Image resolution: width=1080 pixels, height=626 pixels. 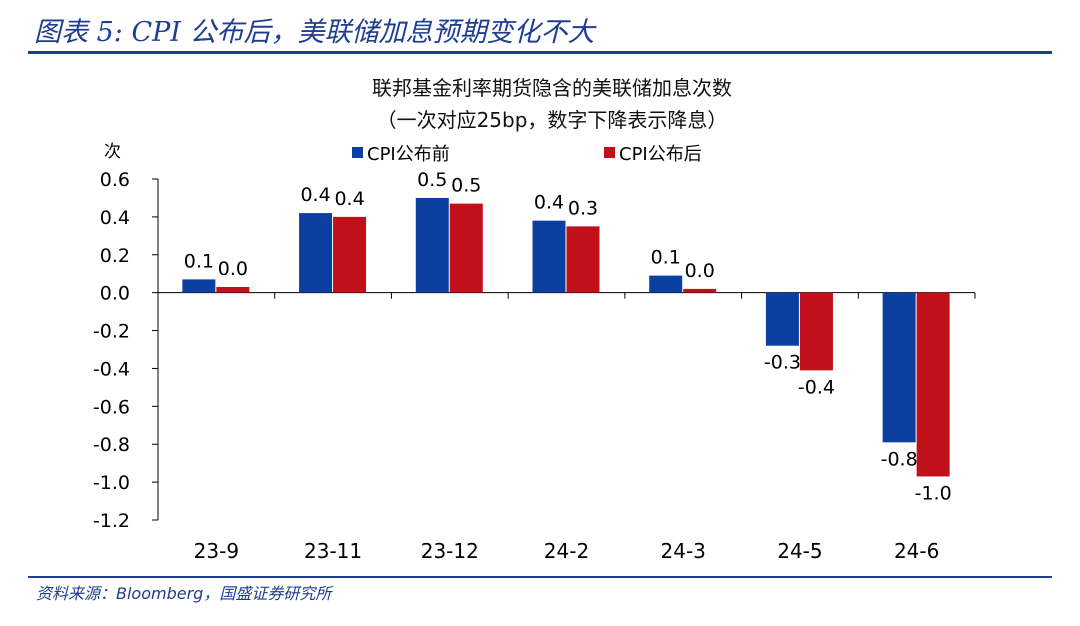 I want to click on x-tick-label: 23-9, so click(x=216, y=551).